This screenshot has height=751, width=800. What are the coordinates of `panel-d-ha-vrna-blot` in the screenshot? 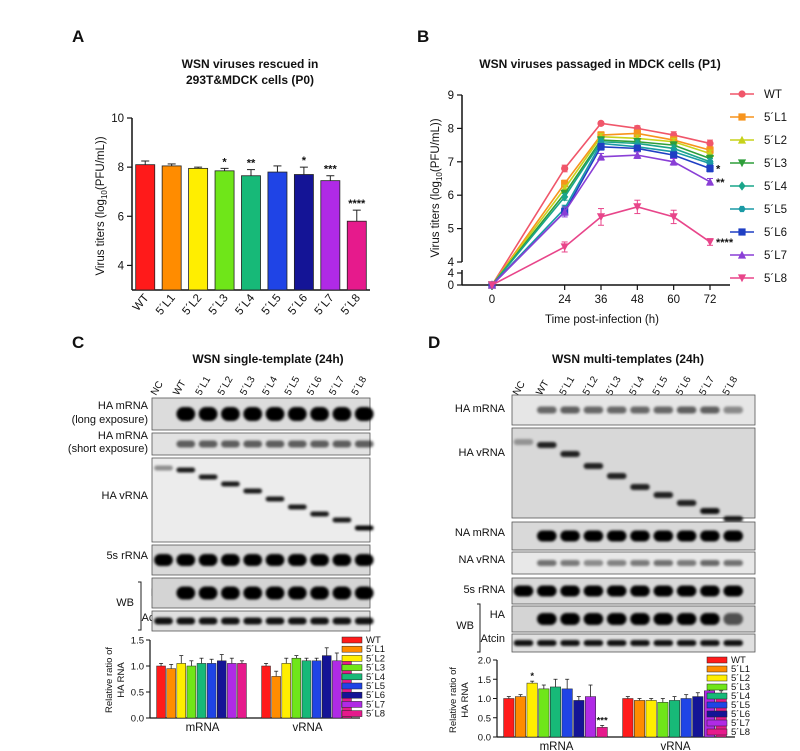 It's located at (633, 474).